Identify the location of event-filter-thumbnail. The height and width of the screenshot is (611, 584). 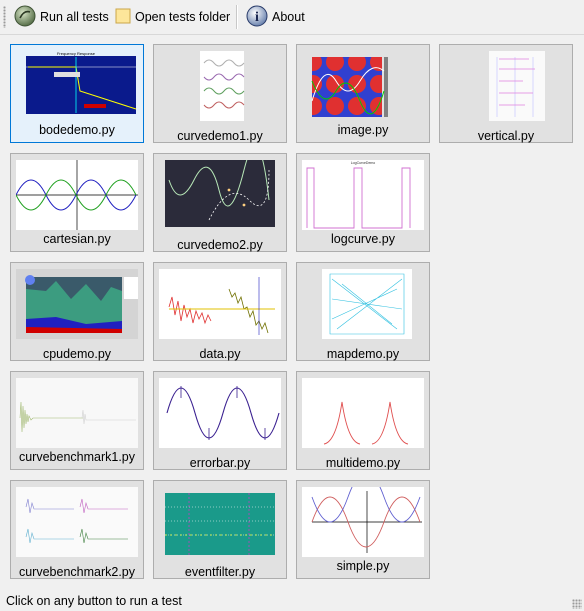
(220, 522).